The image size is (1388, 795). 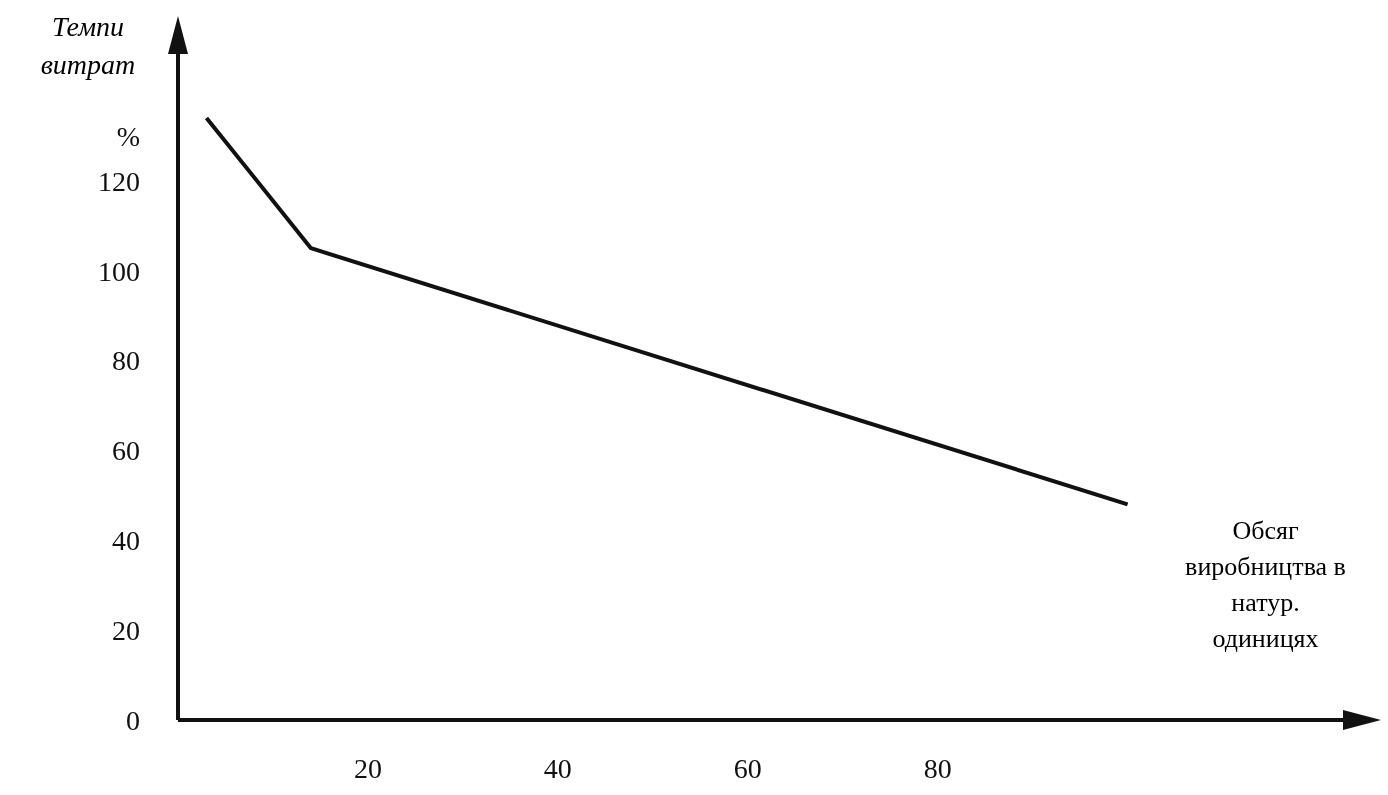 I want to click on y-tick-label: 40, so click(x=126, y=541).